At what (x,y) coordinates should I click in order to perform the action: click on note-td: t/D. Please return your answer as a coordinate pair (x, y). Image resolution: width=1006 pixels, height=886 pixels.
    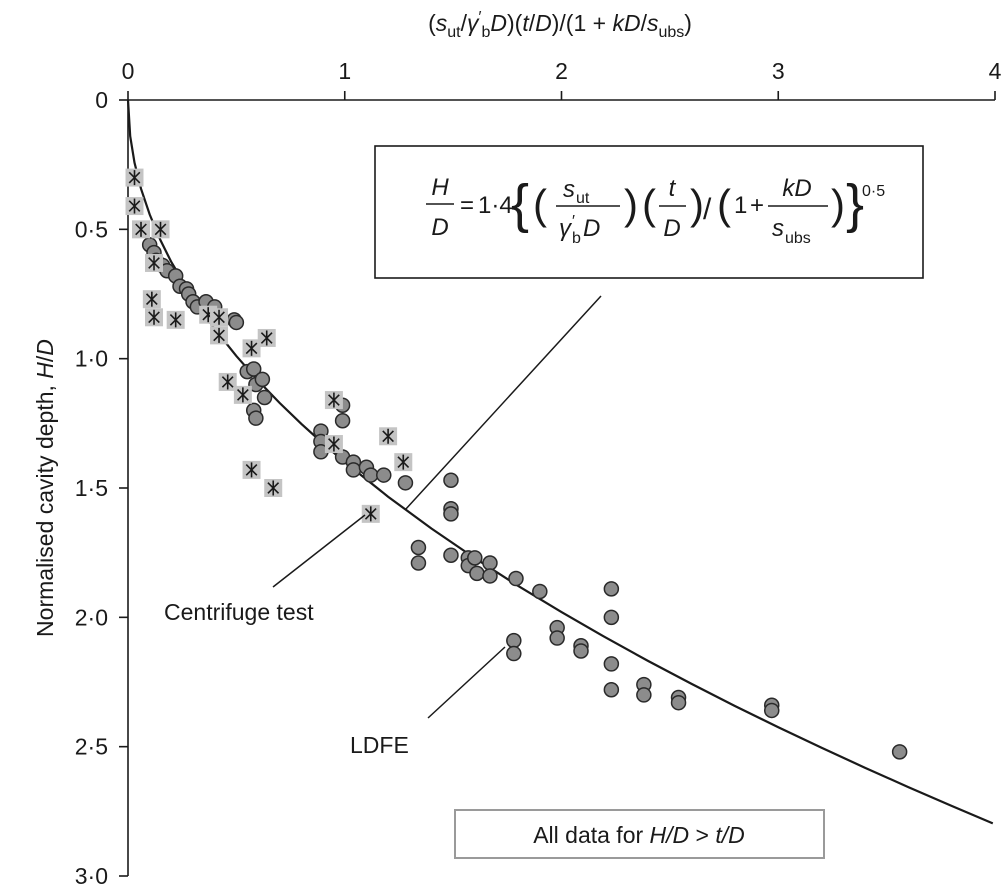
    Looking at the image, I should click on (729, 835).